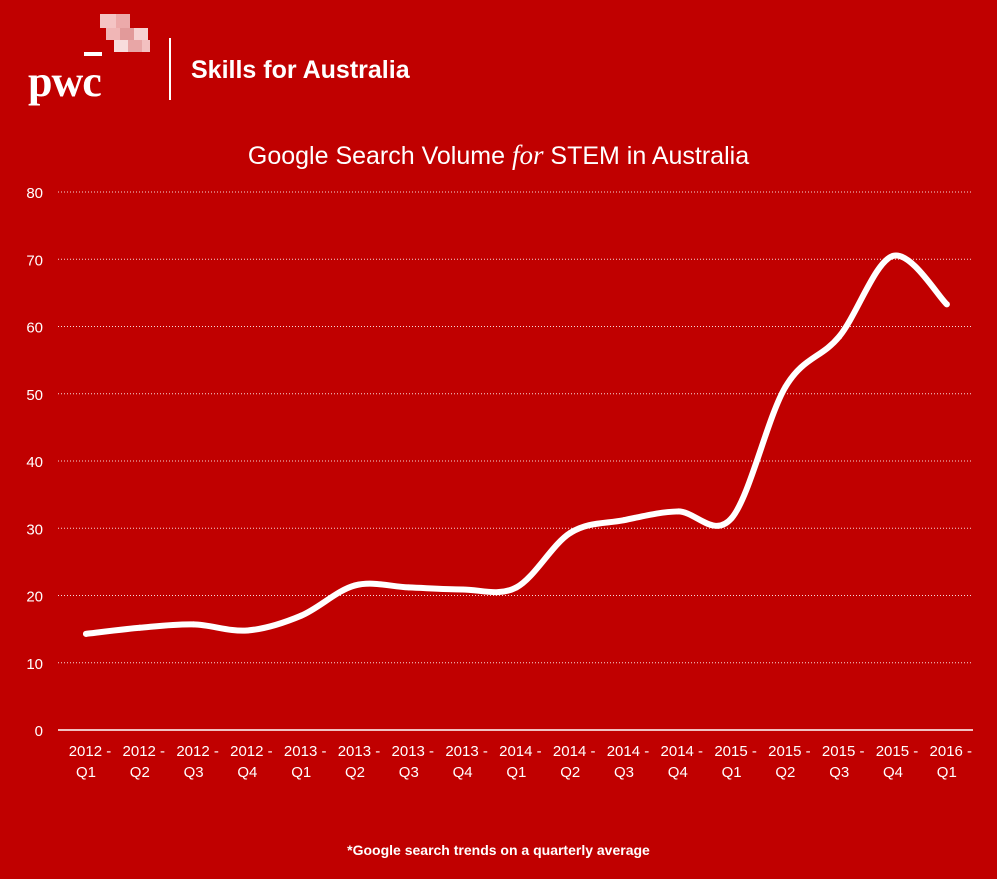 The width and height of the screenshot is (997, 879). I want to click on x-tick-label: 2013 - Q3, so click(413, 762).